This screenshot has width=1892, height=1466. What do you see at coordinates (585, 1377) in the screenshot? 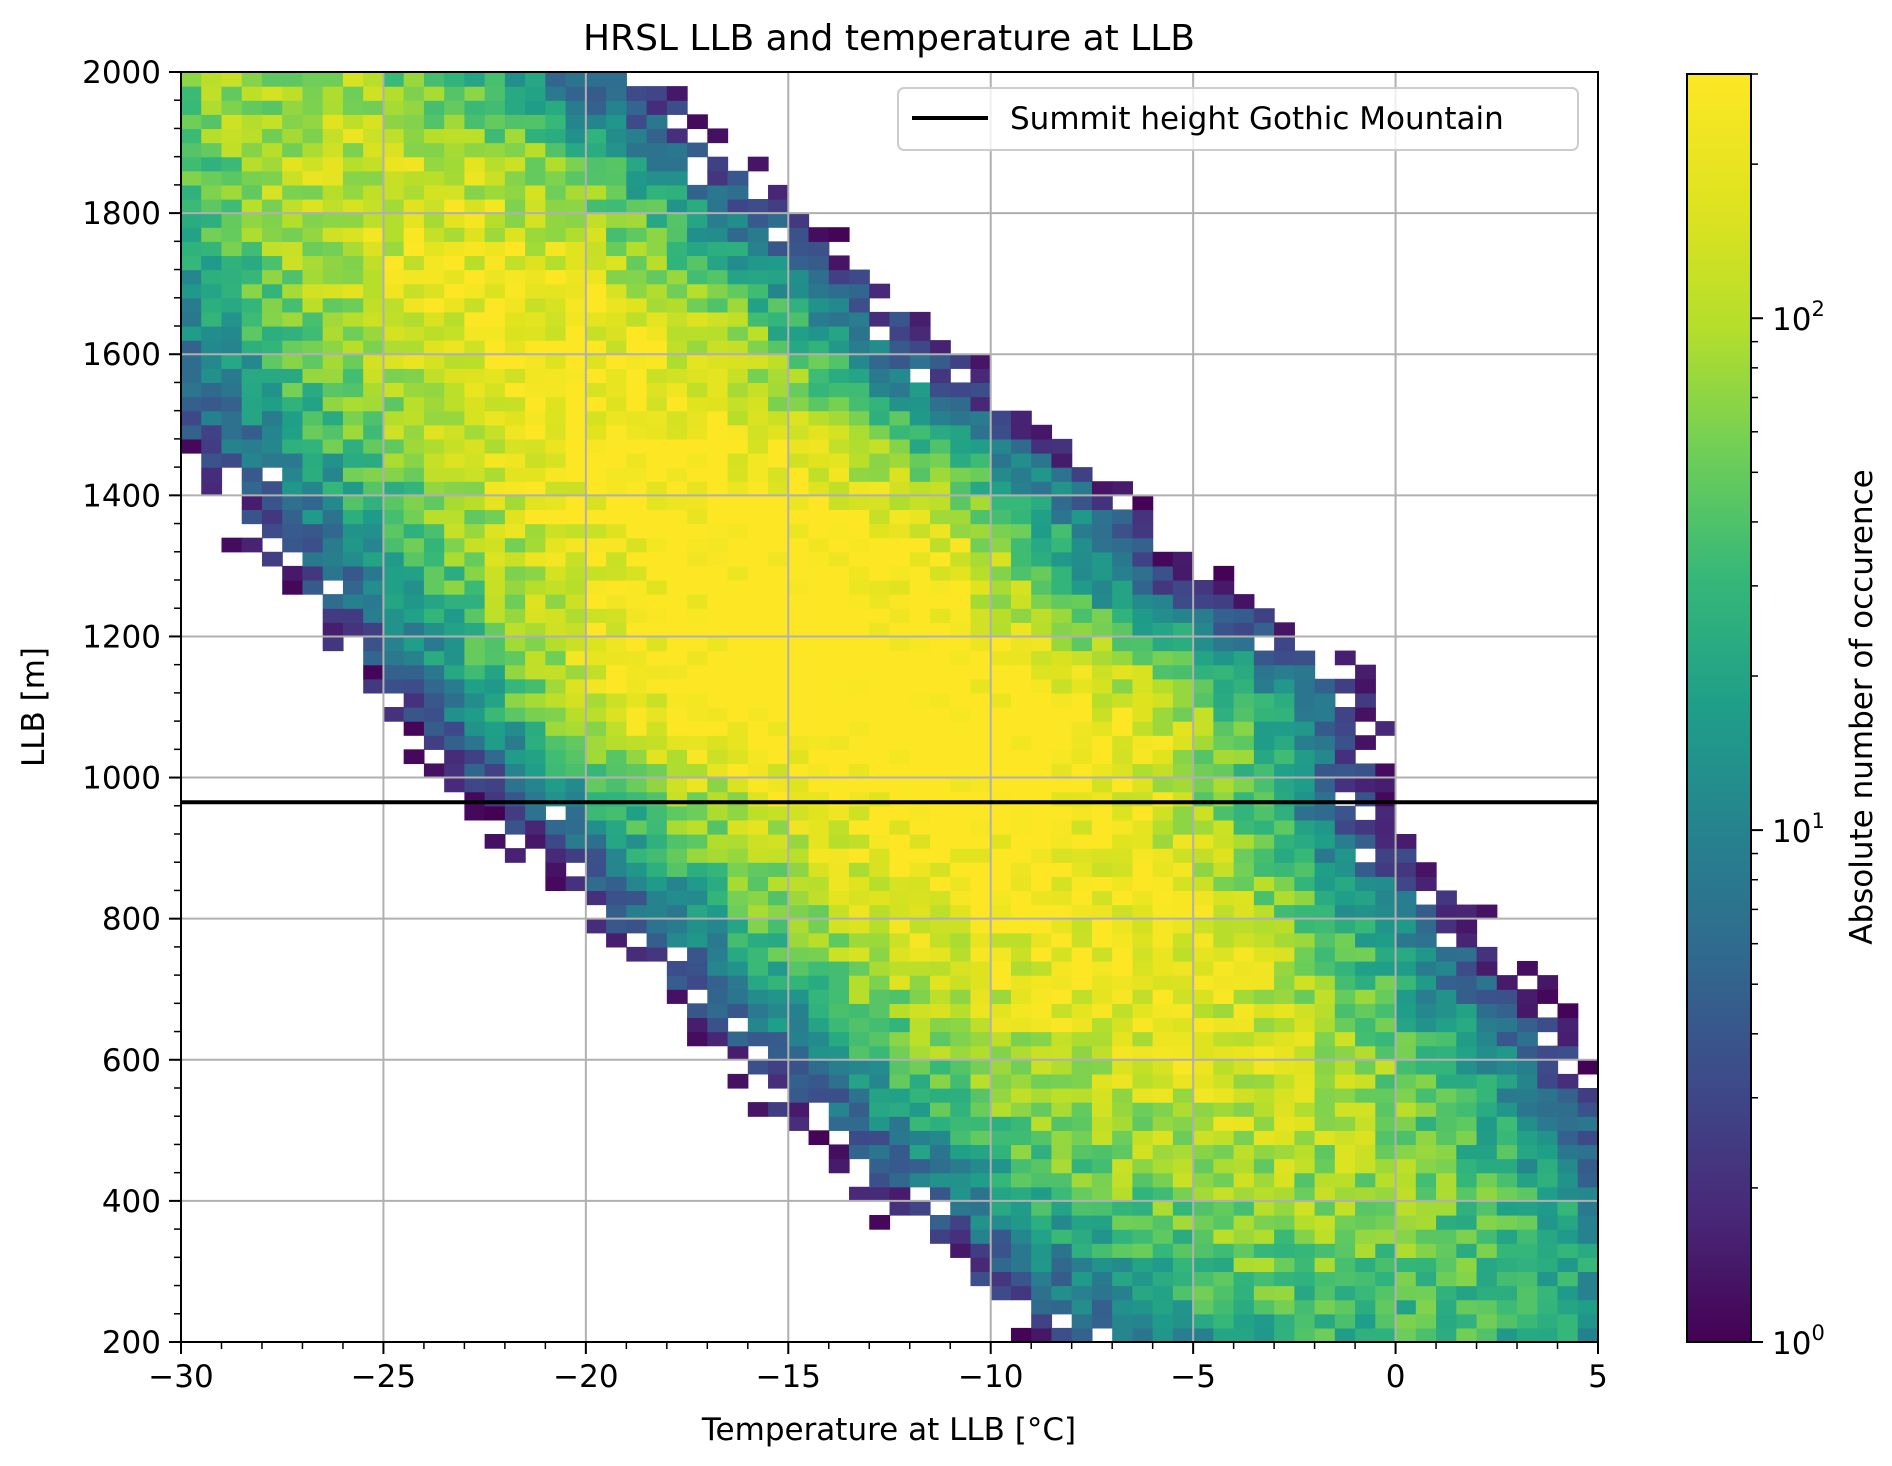
I see `x-tick-label: −20` at bounding box center [585, 1377].